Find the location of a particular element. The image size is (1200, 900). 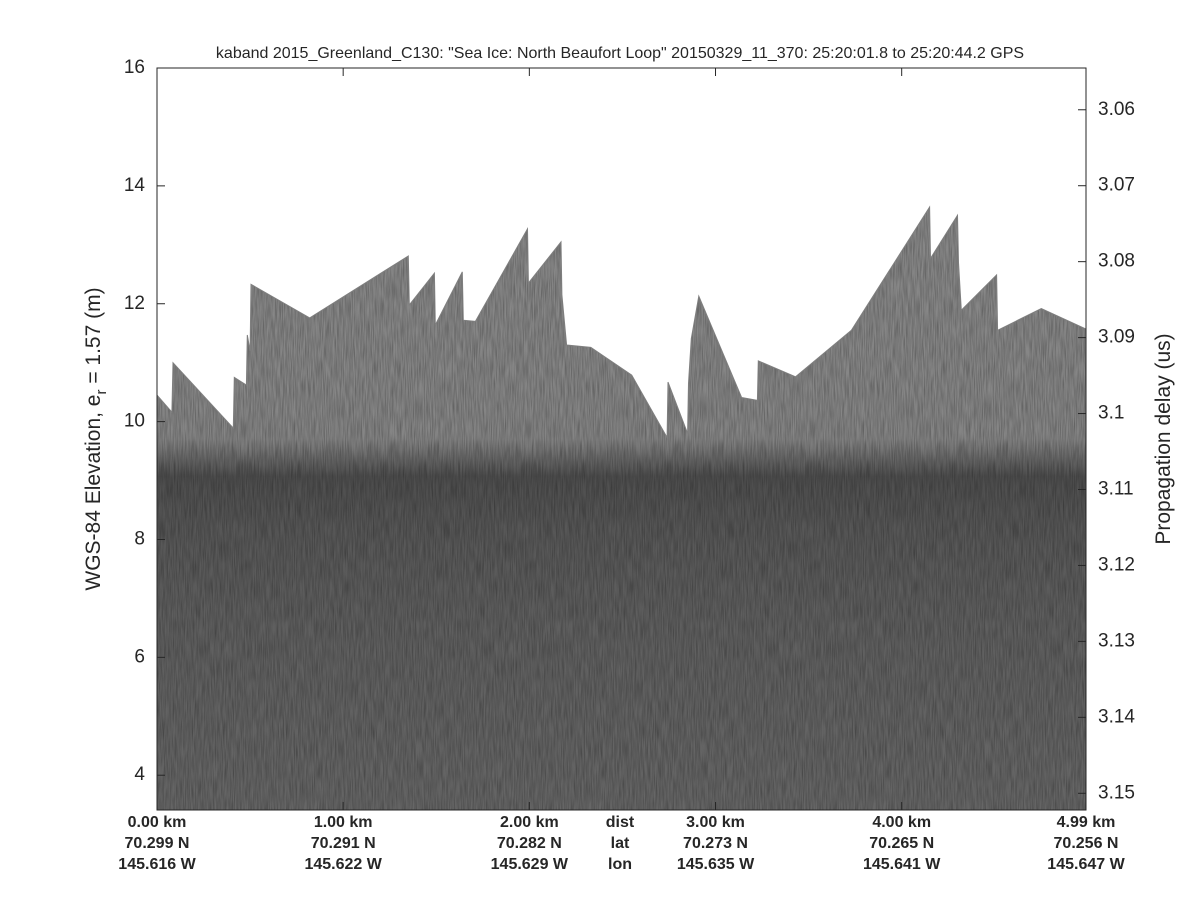

y2-tick-label: 3.11 is located at coordinates (1116, 489).